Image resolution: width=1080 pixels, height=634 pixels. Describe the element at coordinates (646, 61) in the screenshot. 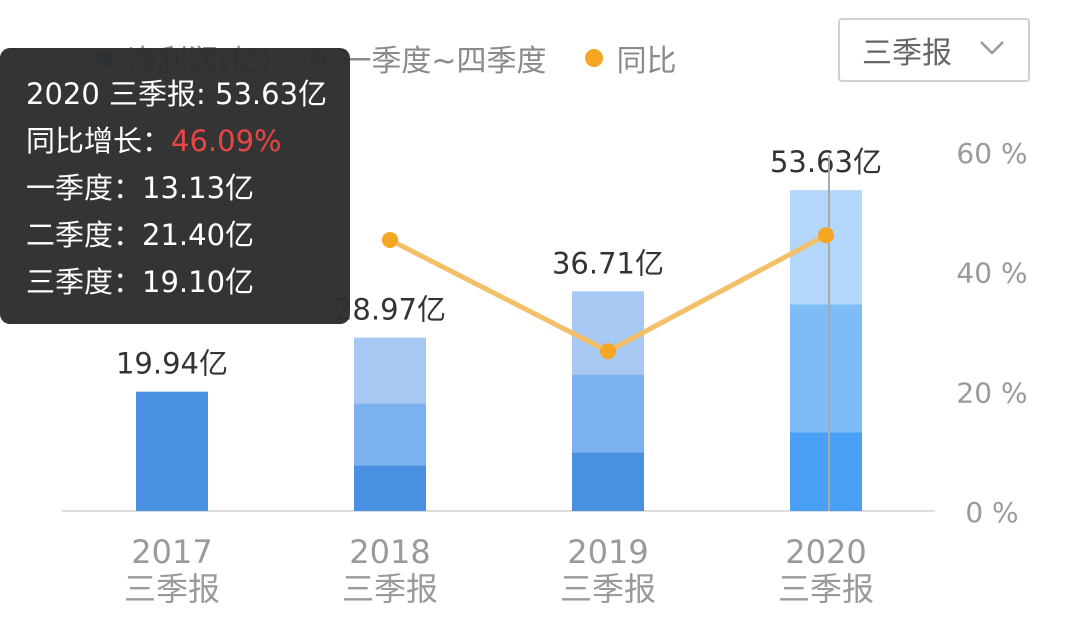

I see `legend-label-yoy: 同比` at that location.